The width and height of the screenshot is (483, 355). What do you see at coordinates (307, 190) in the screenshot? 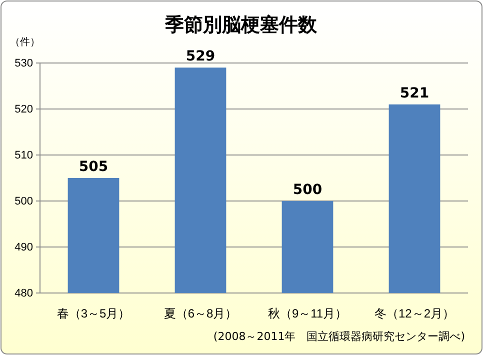
I see `data-label: 500` at bounding box center [307, 190].